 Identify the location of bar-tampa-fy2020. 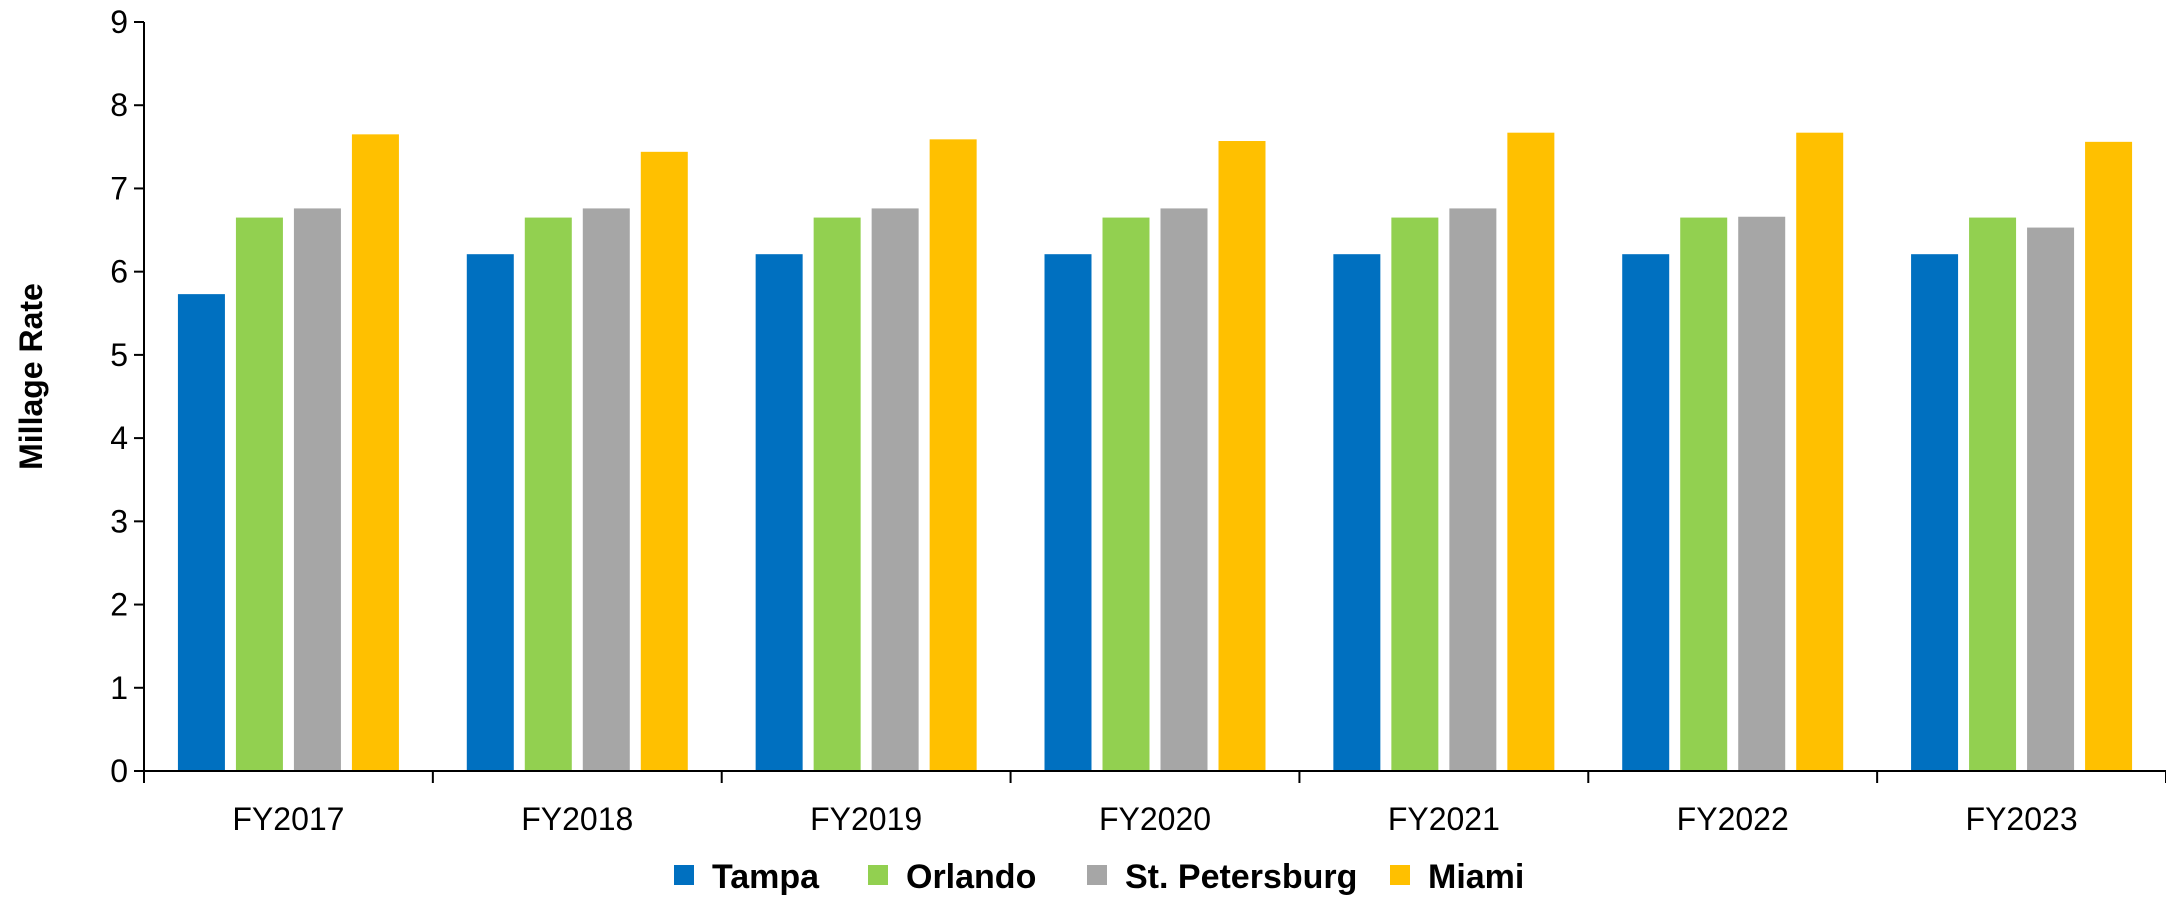
(1068, 512).